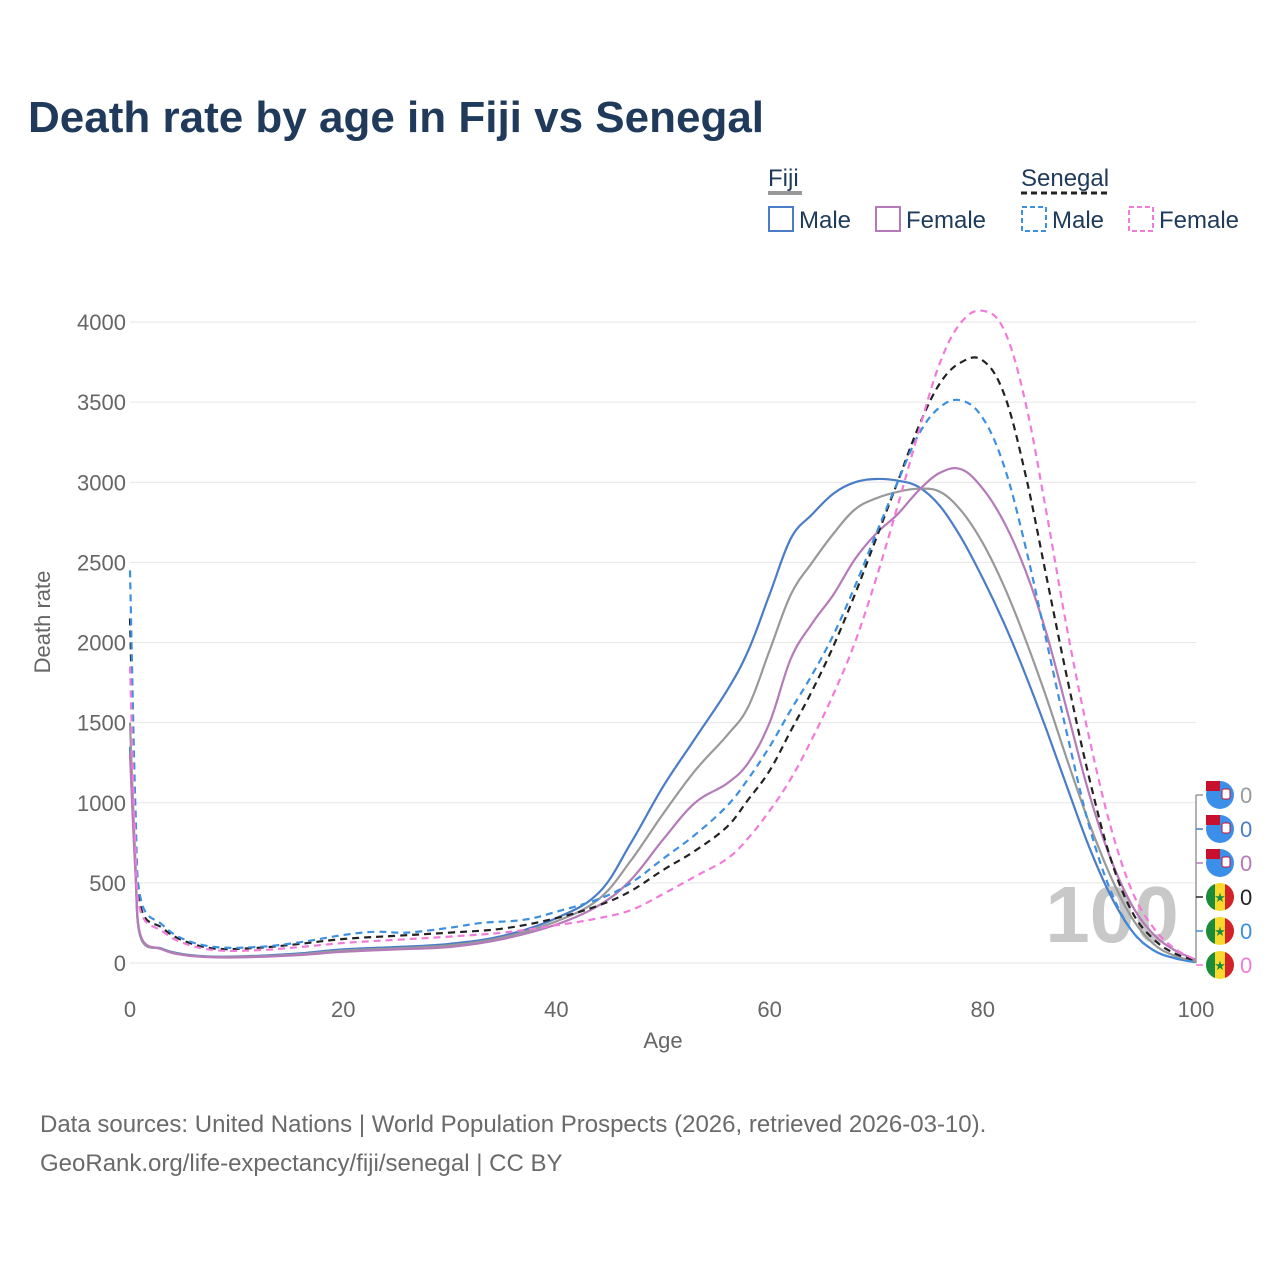  I want to click on x-tick-label: 0, so click(130, 1009).